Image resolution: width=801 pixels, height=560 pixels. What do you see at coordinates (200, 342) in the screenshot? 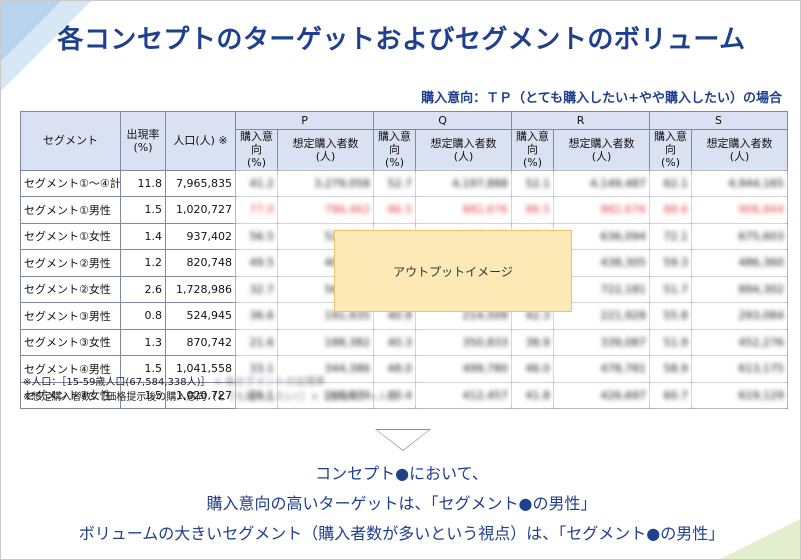
I see `population-cell: 870,742` at bounding box center [200, 342].